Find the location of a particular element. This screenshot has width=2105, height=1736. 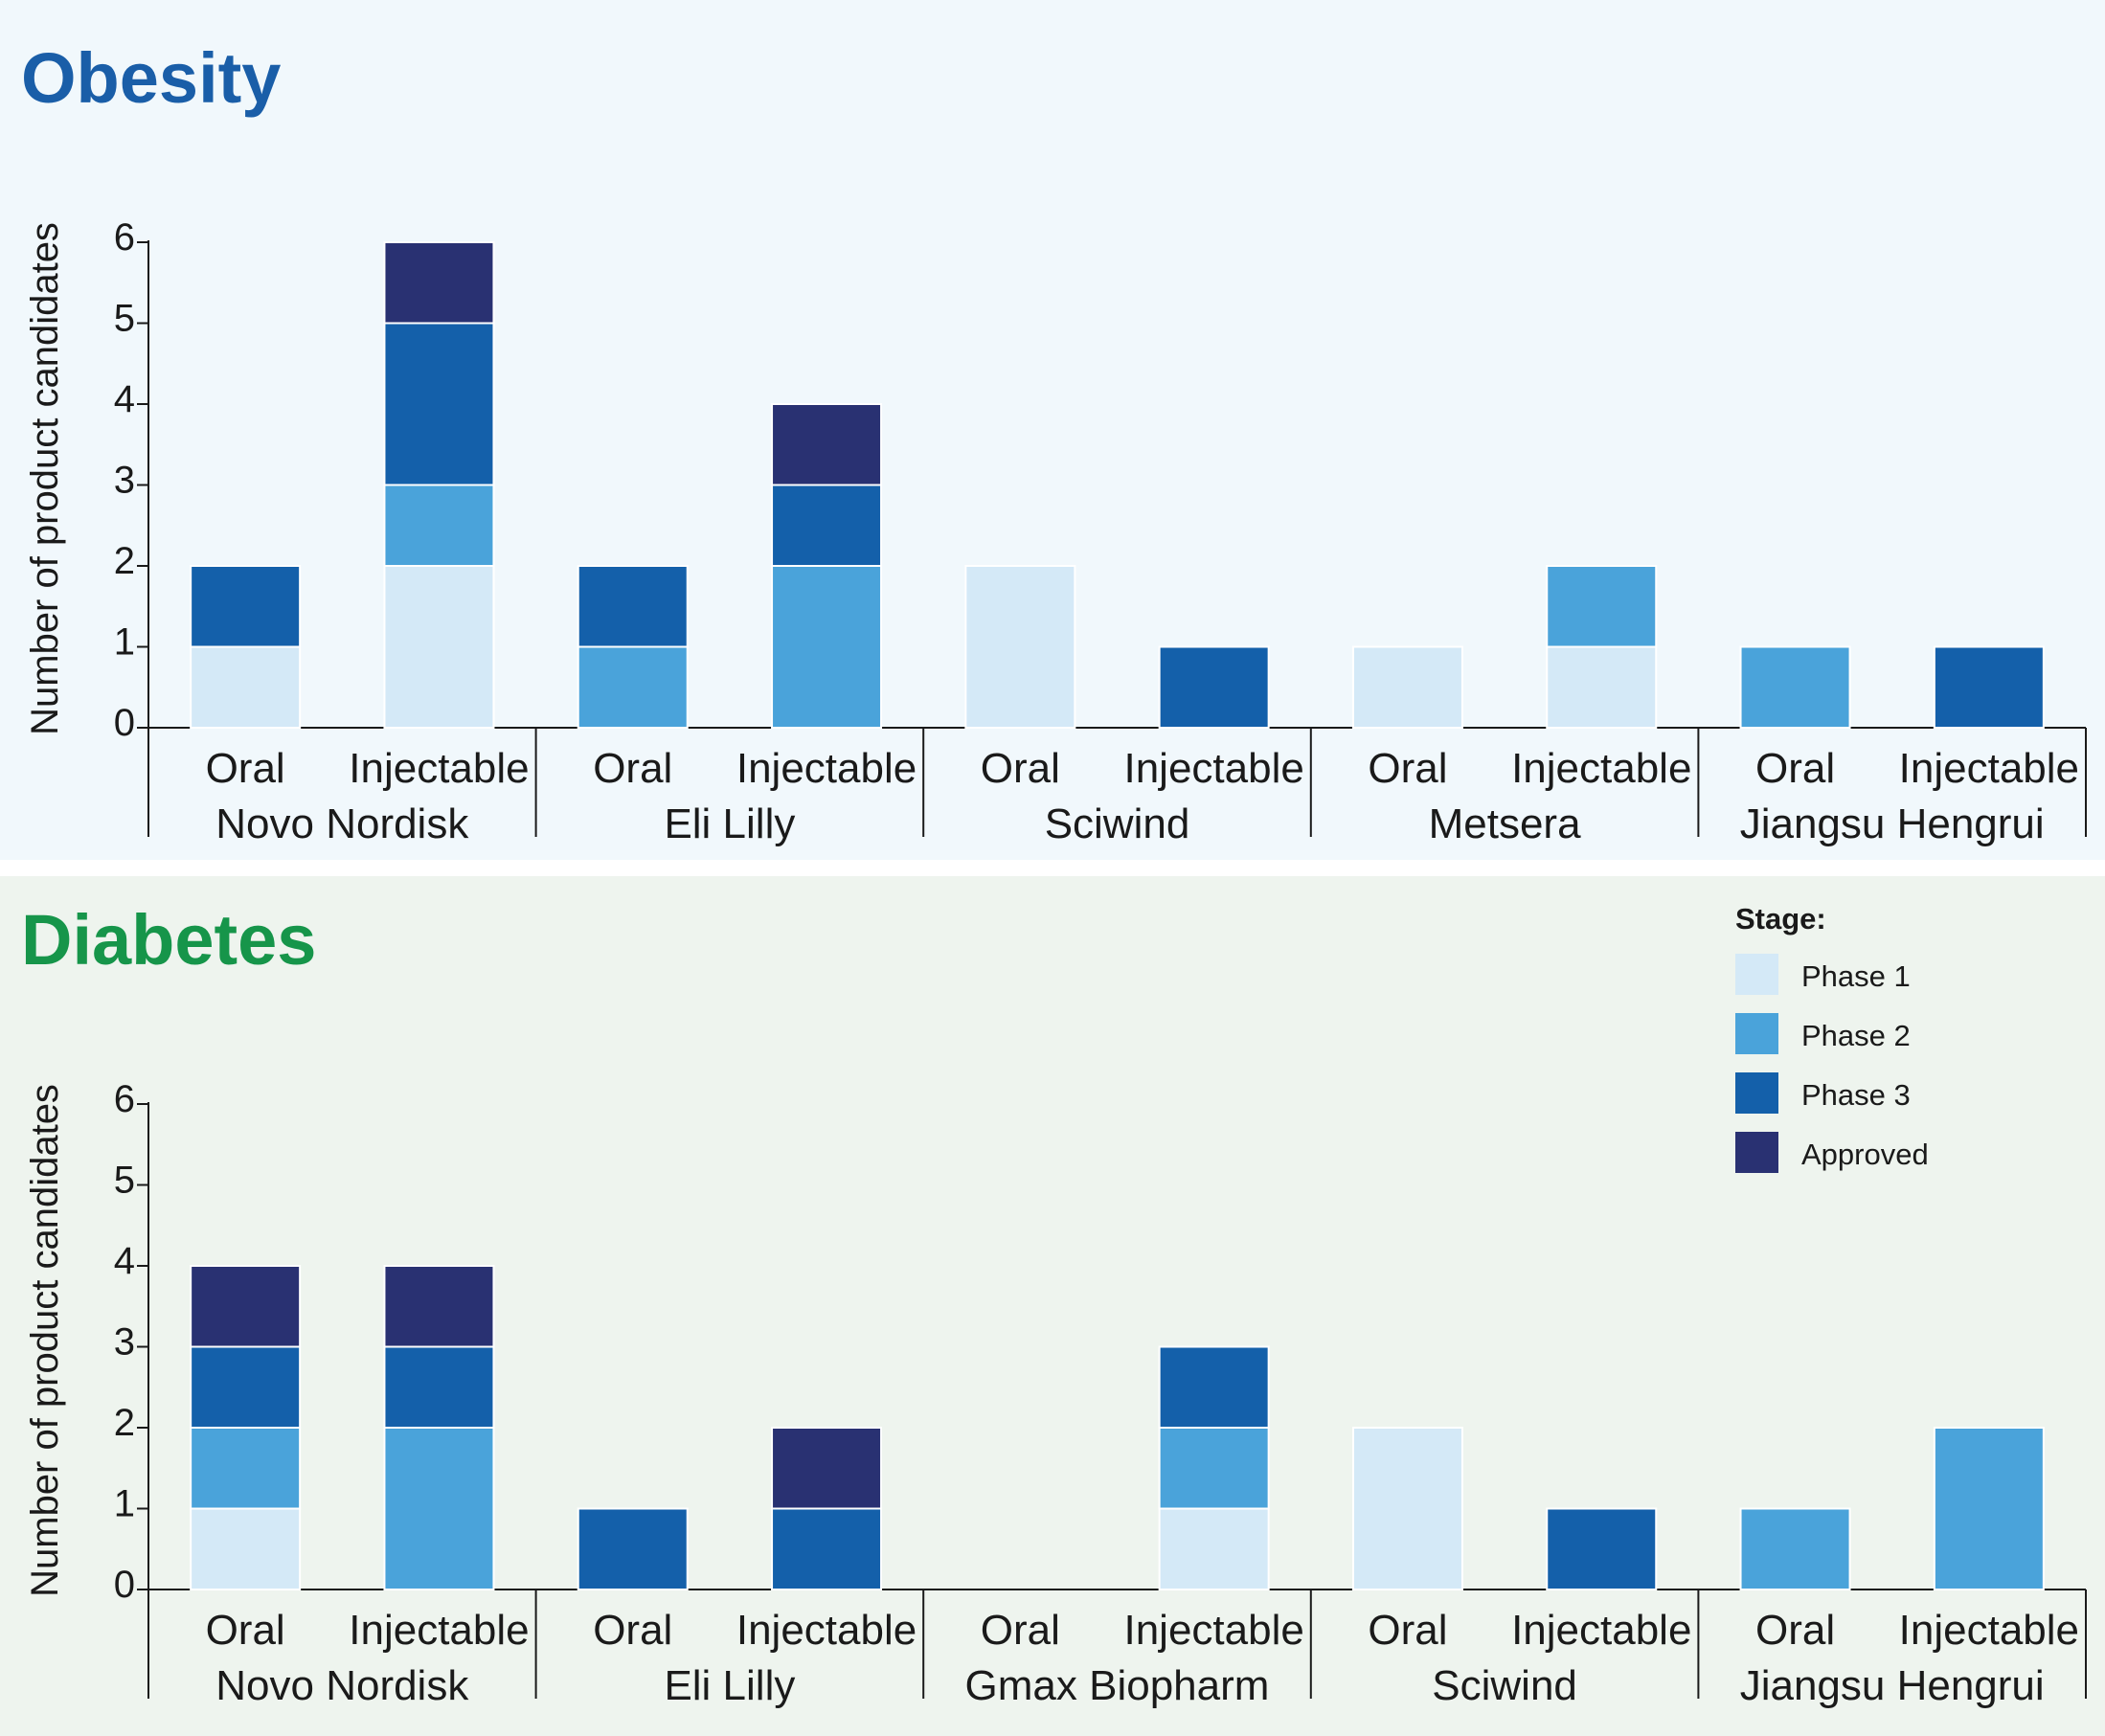

obesity-company-label: Sciwind is located at coordinates (1117, 823).